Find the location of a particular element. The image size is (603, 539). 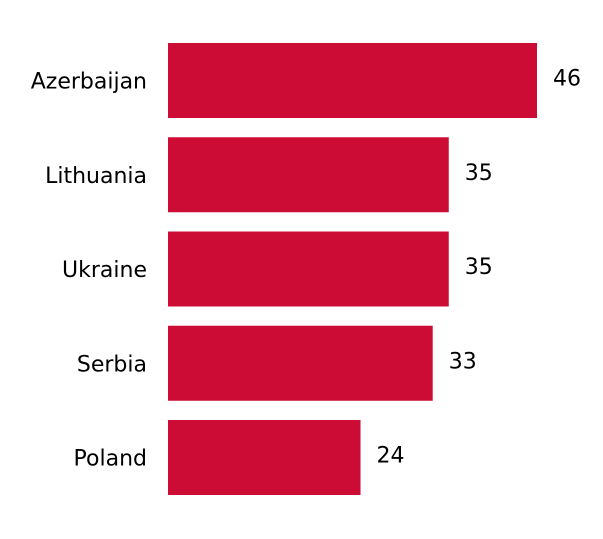

category-label: Serbia is located at coordinates (112, 364).